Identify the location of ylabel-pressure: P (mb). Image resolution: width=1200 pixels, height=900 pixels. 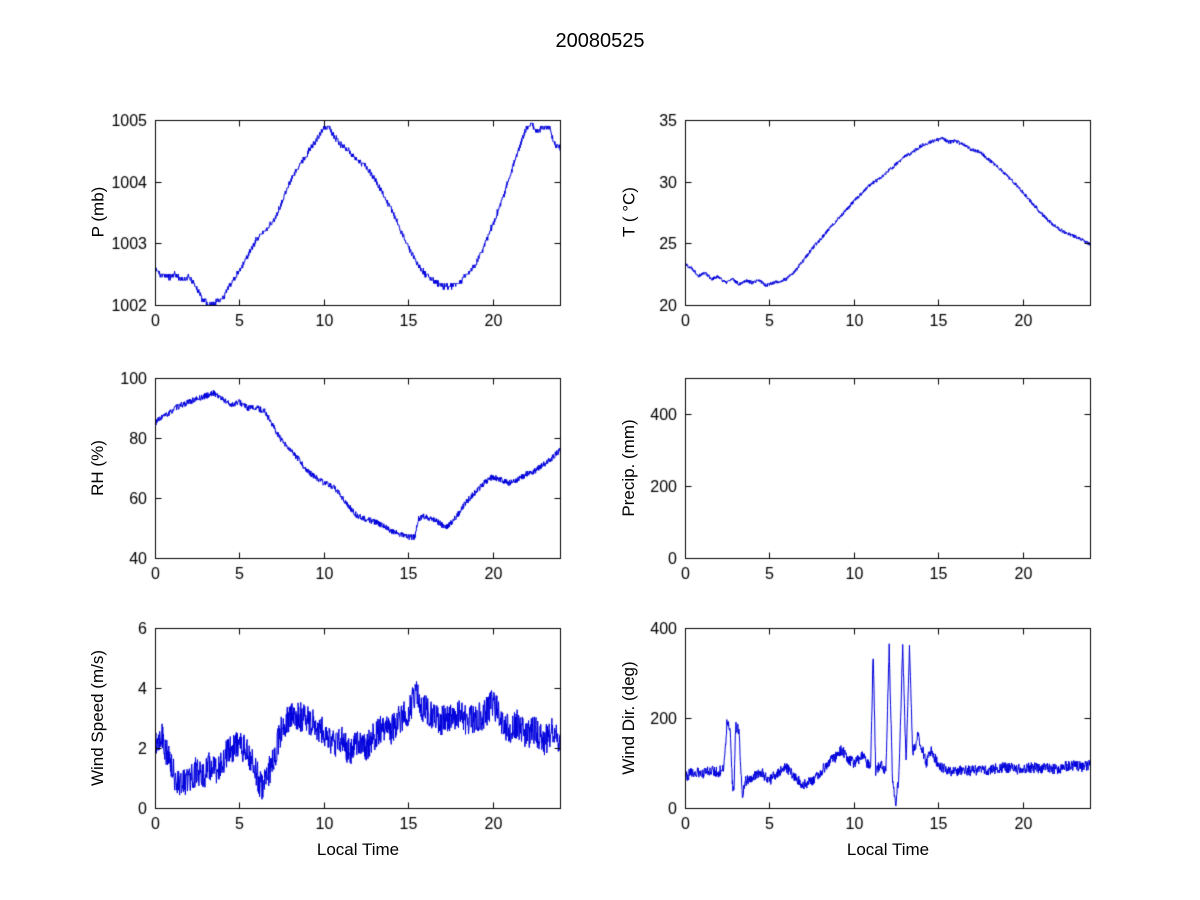
(98, 212).